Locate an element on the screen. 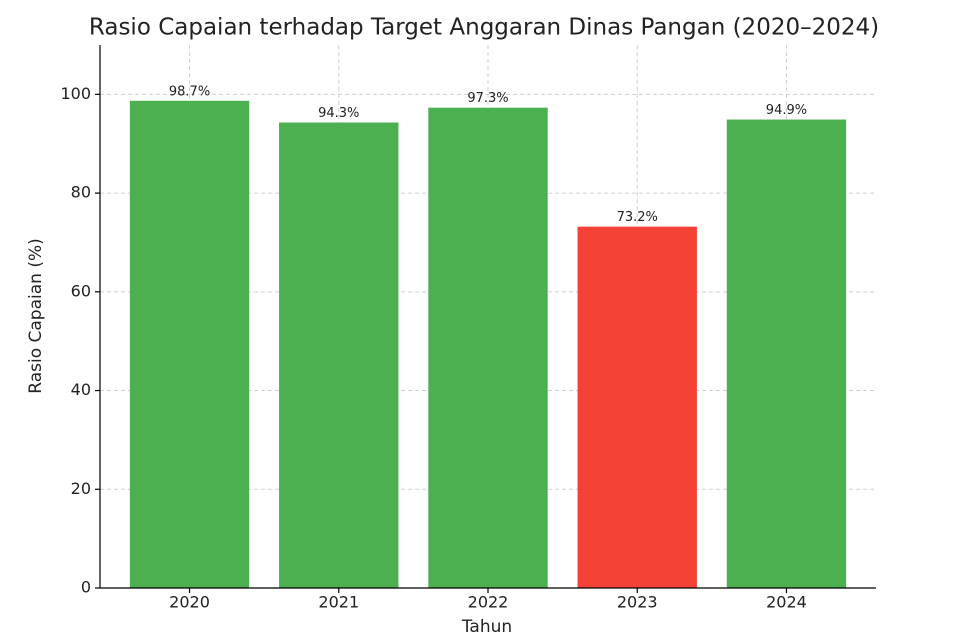  value-label: 94.3% is located at coordinates (338, 113).